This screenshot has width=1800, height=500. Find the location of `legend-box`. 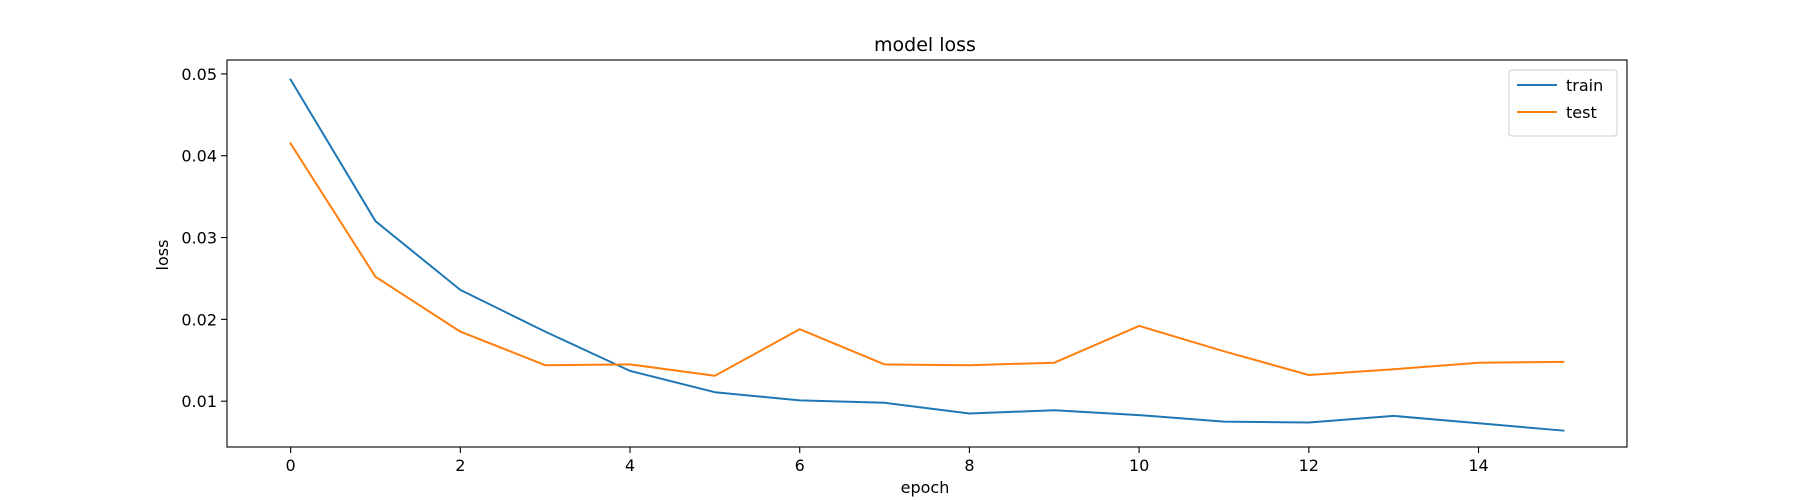

legend-box is located at coordinates (1563, 103).